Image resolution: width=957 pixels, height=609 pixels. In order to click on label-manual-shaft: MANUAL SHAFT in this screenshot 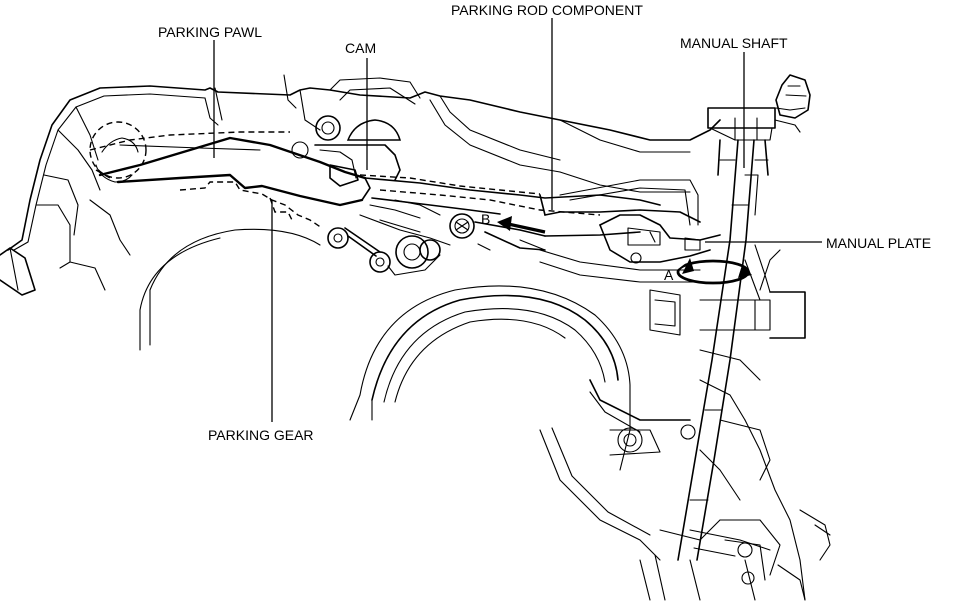, I will do `click(734, 43)`.